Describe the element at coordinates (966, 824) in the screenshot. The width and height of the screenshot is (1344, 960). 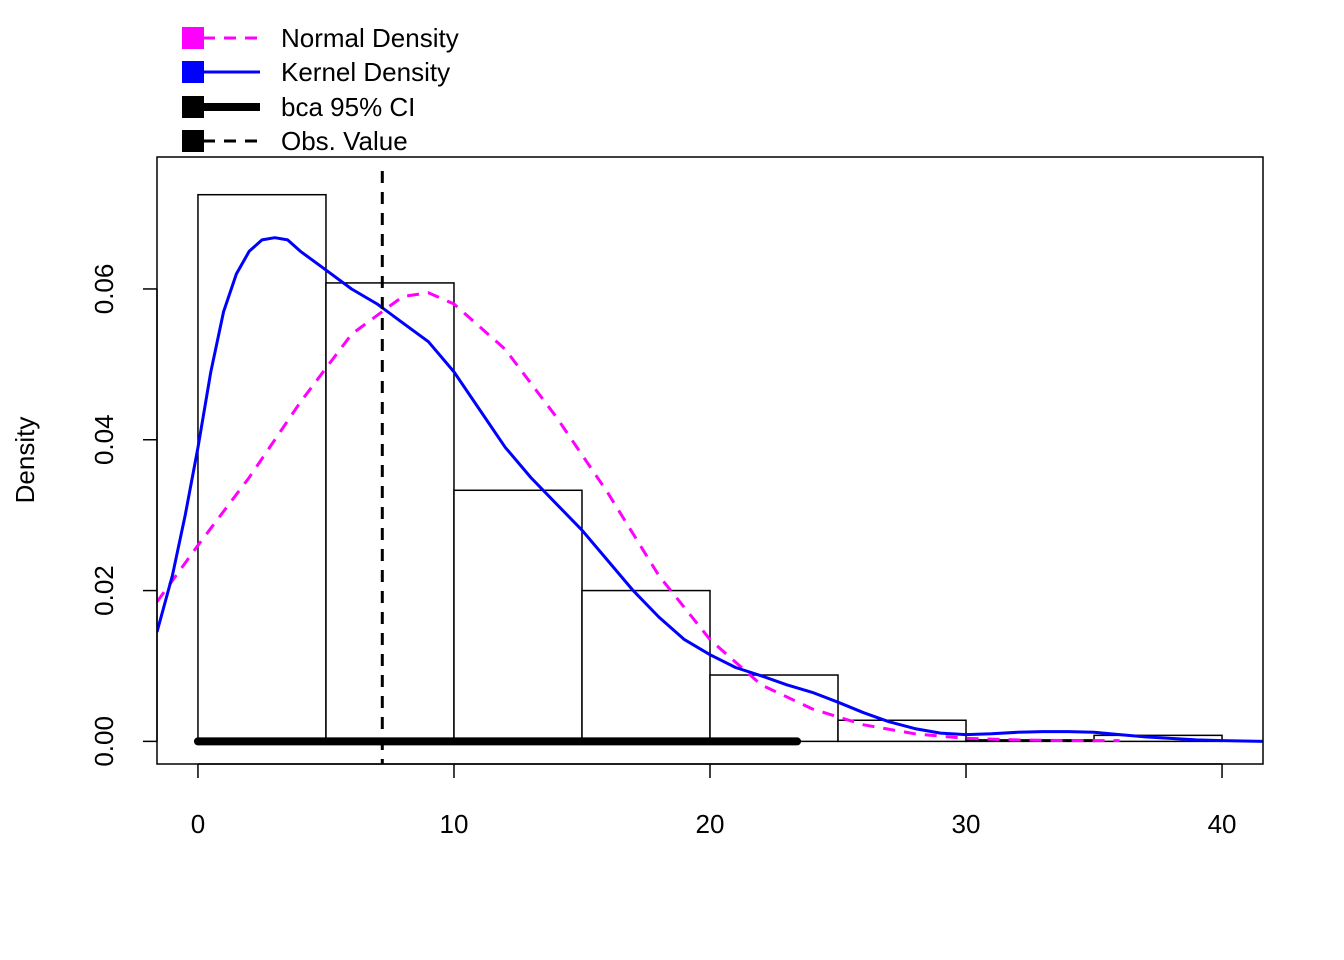
I see `x-tick-label: 30` at that location.